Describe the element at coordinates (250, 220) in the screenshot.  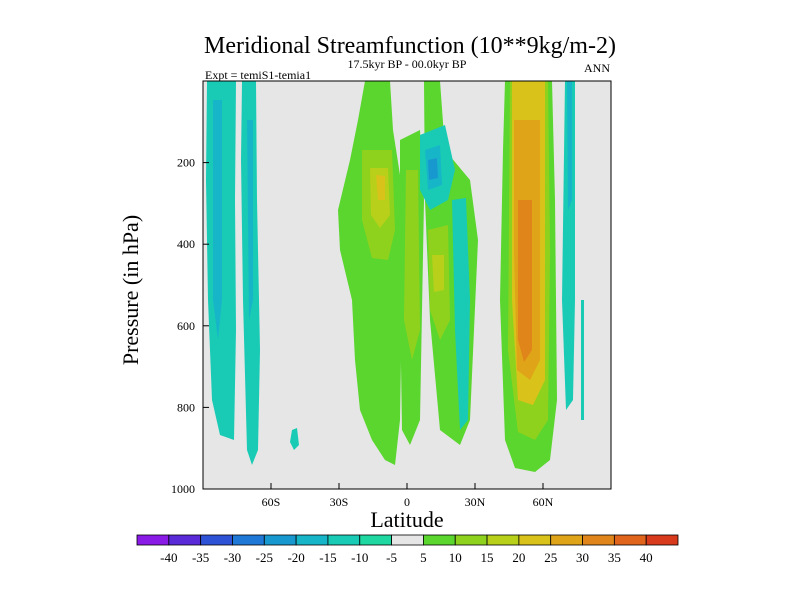
I see `contour-sh-polar-neg-d` at that location.